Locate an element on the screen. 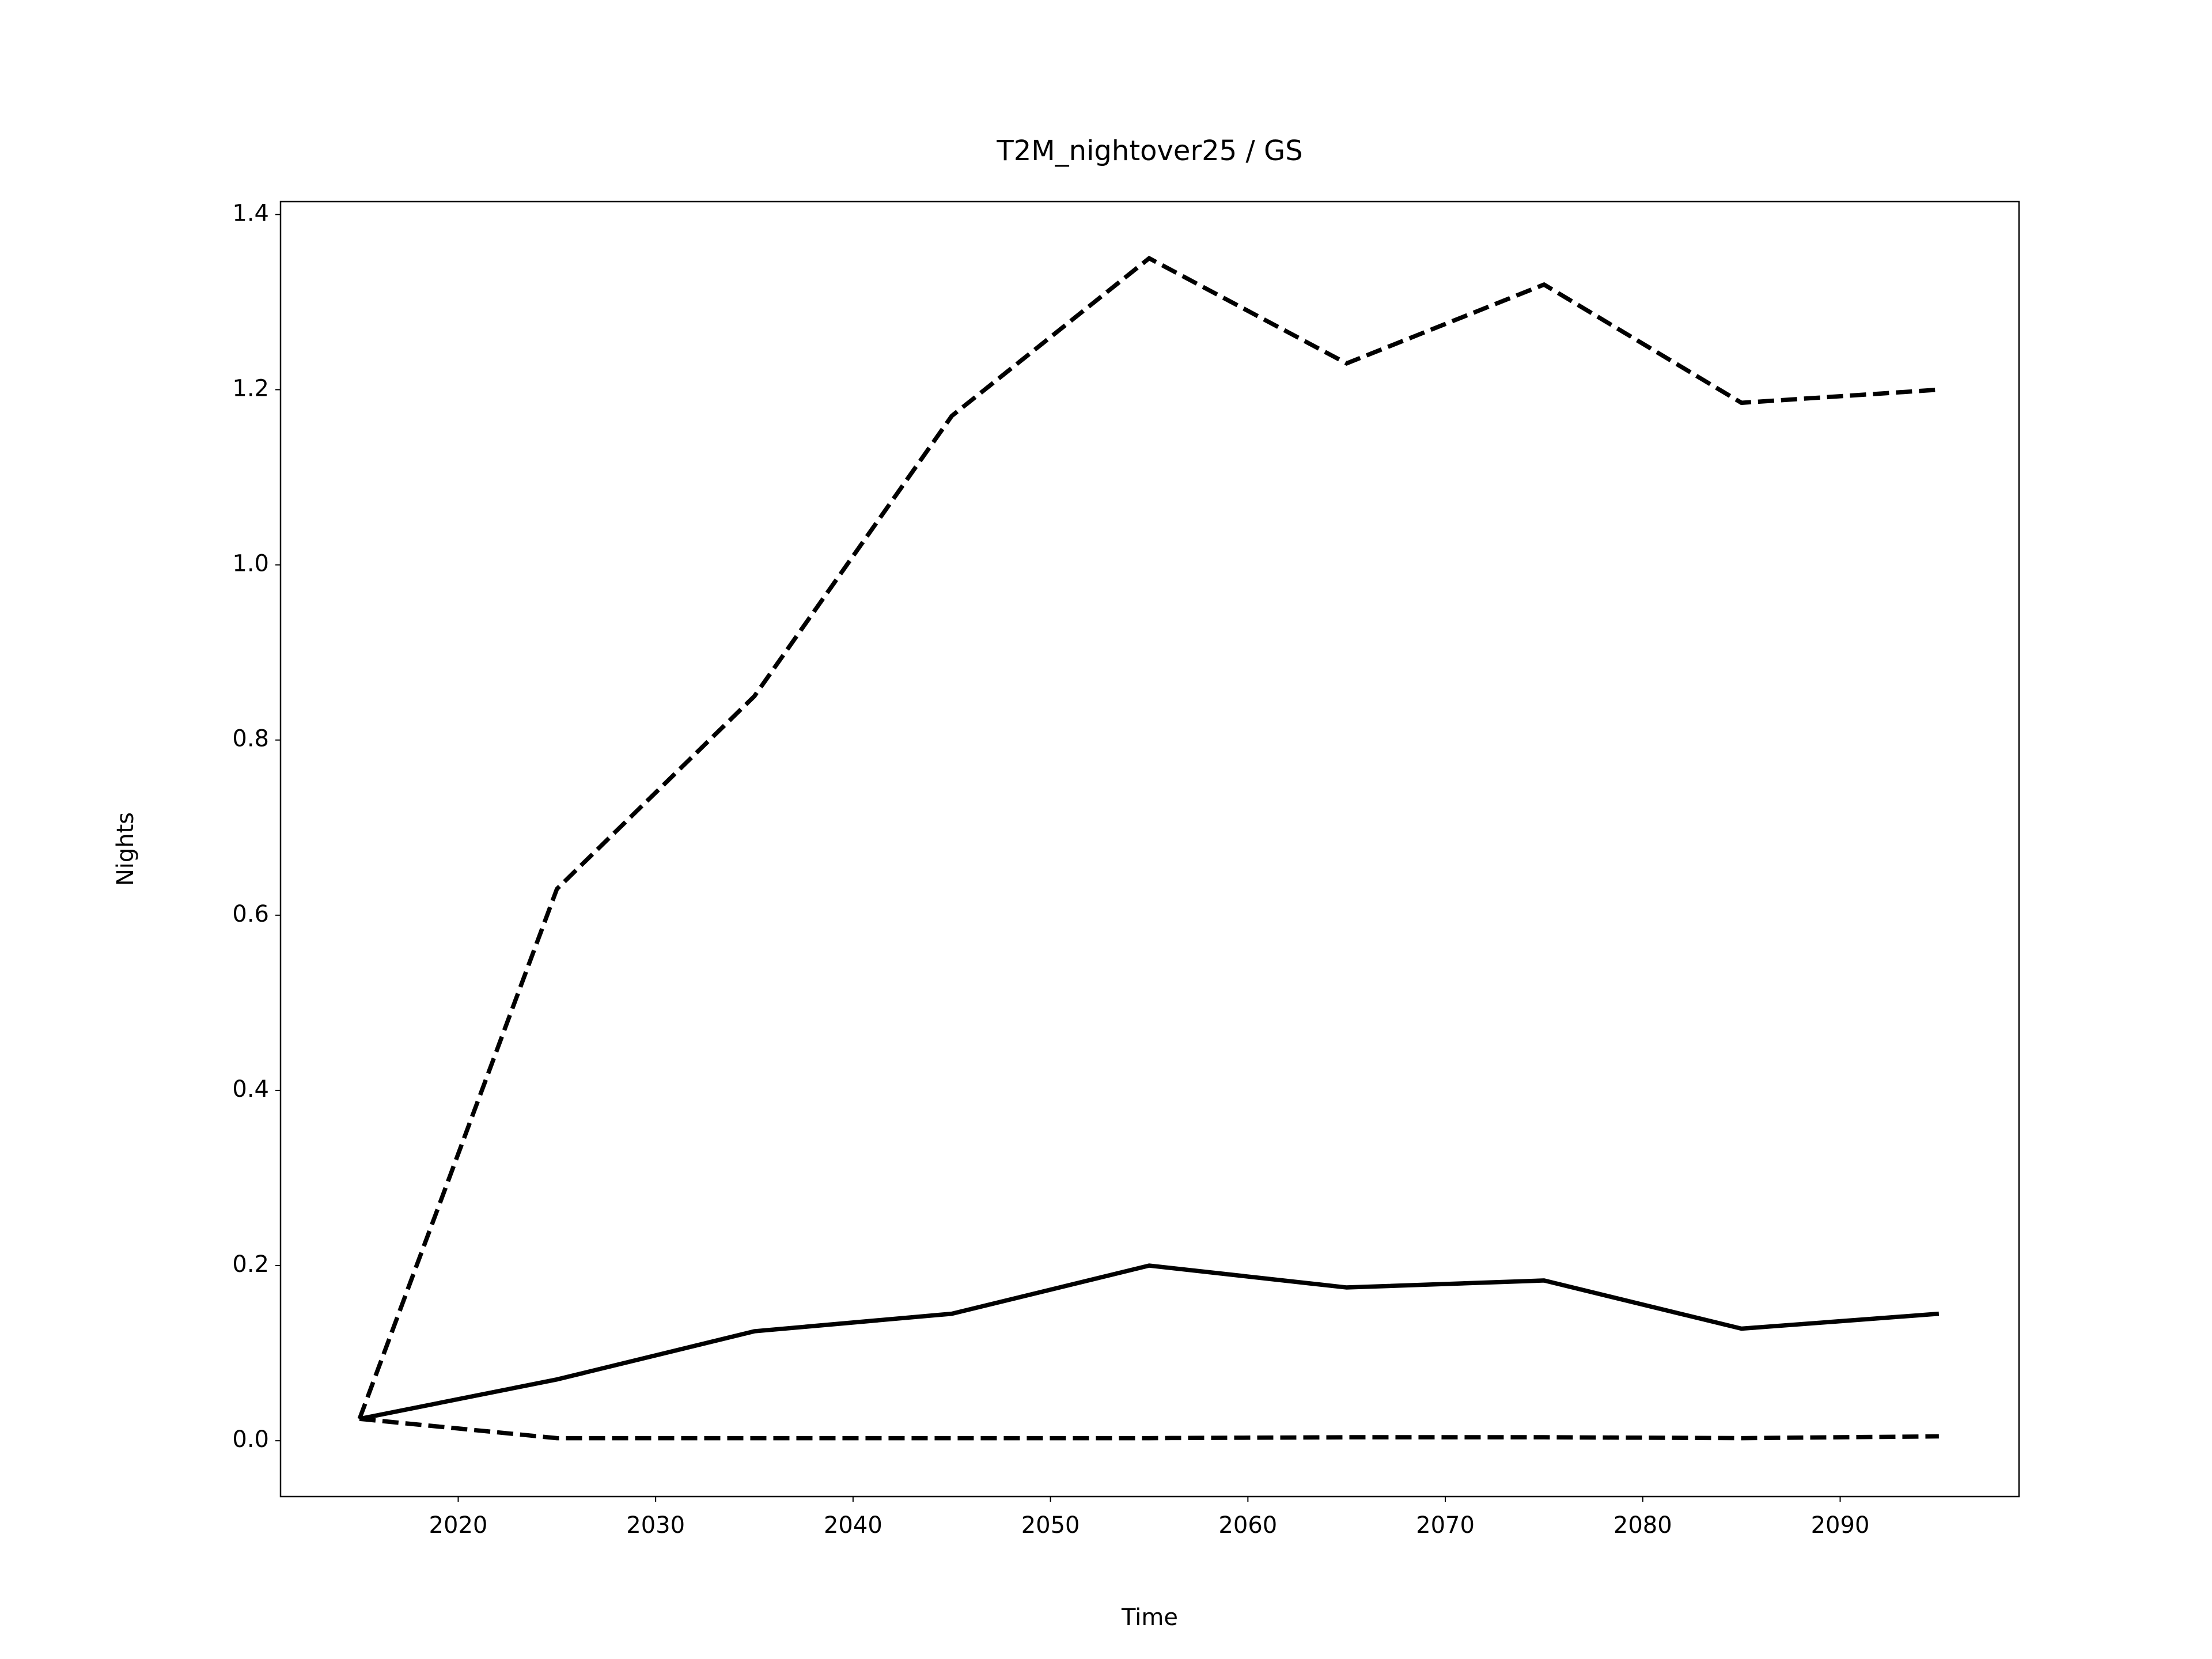 This screenshot has width=2212, height=1659. y-tick-label: 1.2 is located at coordinates (250, 388).